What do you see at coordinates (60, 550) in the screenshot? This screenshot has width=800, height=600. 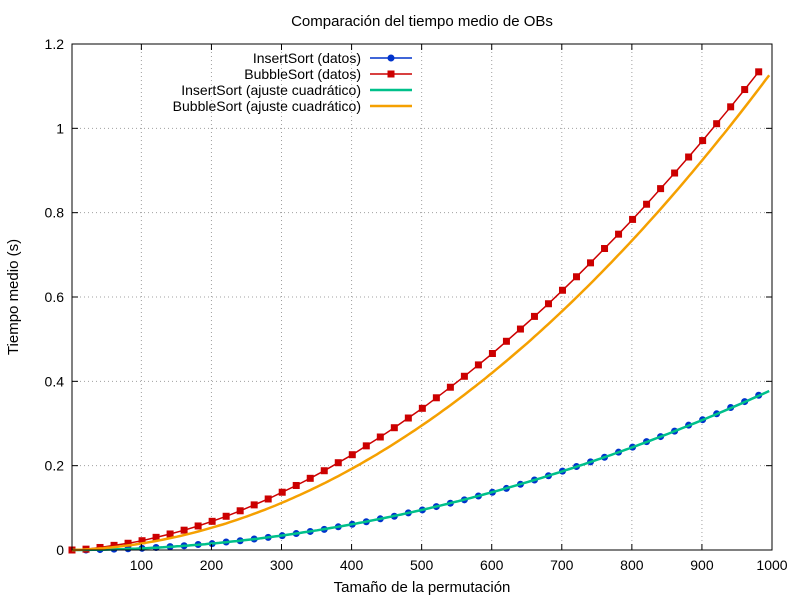 I see `y-tick-label: 0` at bounding box center [60, 550].